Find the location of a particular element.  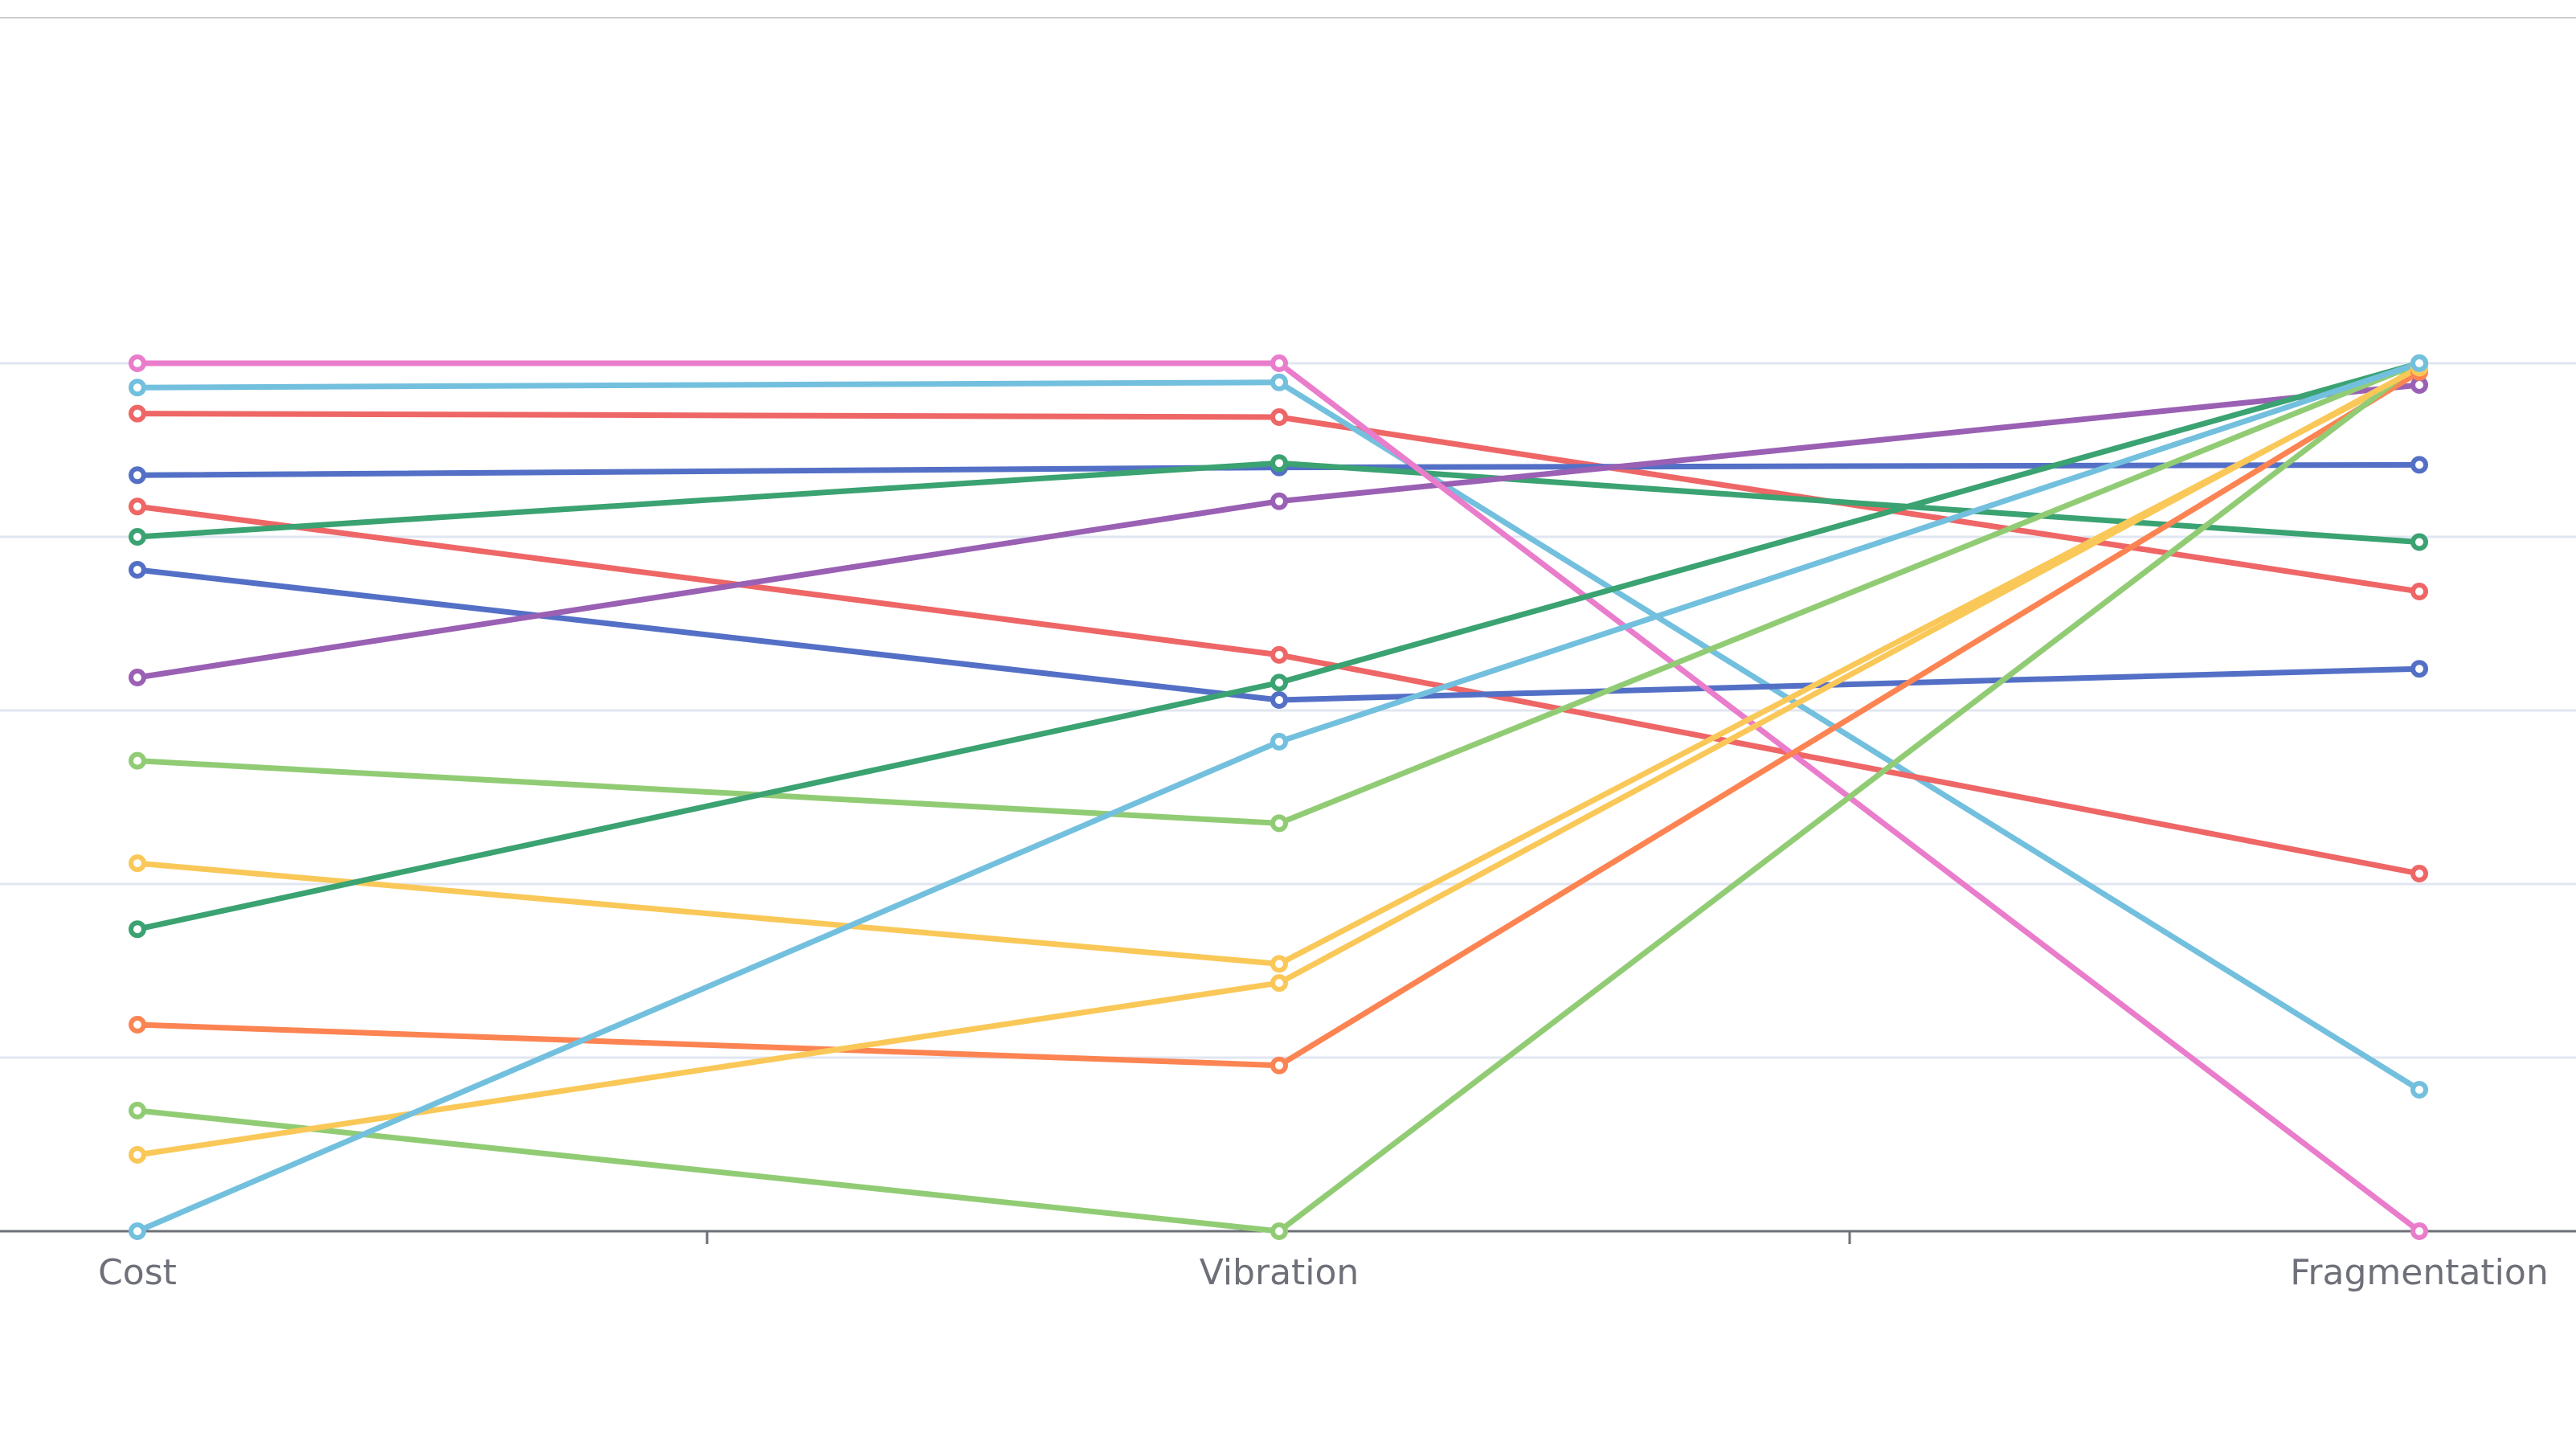

x-tick-label: Fragmentation is located at coordinates (2419, 1272).